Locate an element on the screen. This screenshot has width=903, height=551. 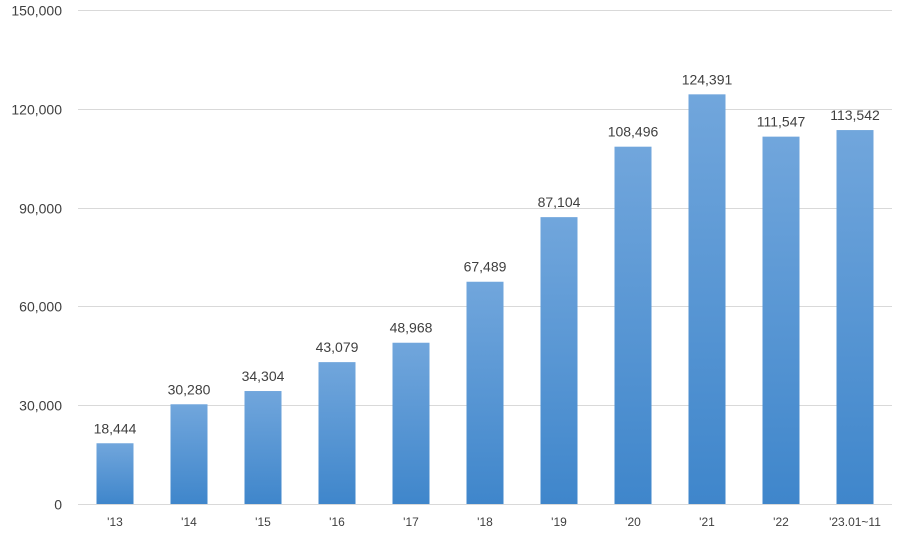
x-tick-label: '20 is located at coordinates (633, 522).